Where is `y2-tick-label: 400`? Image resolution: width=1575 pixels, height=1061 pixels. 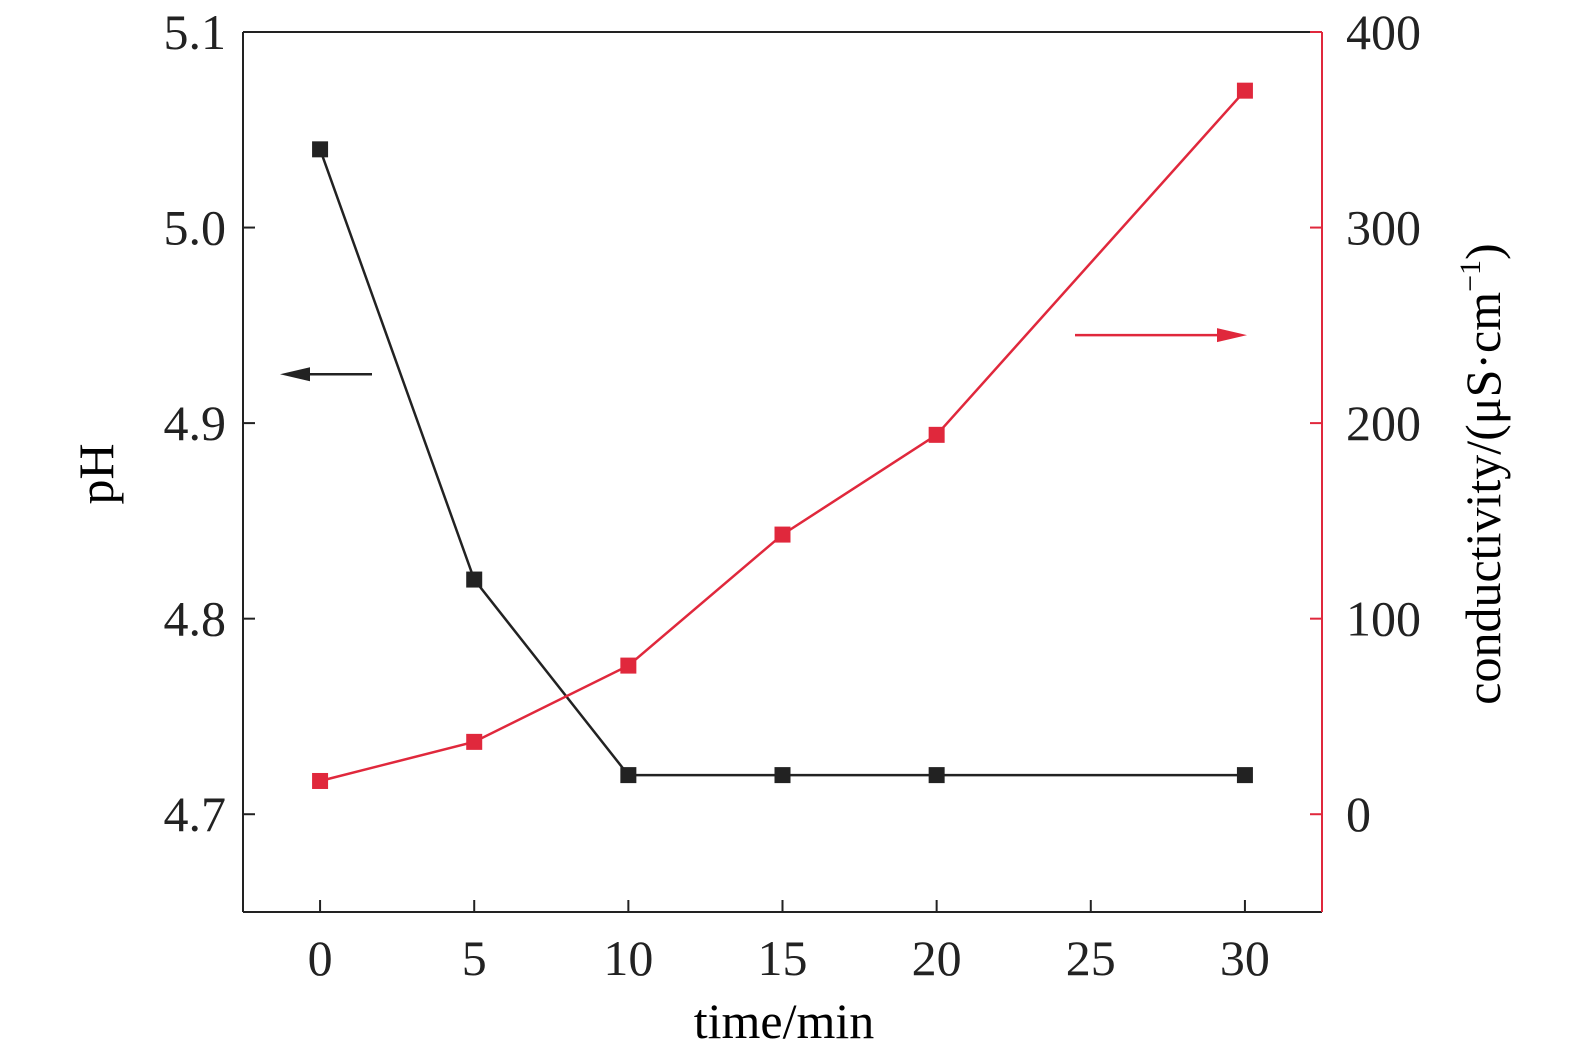
y2-tick-label: 400 is located at coordinates (1383, 32).